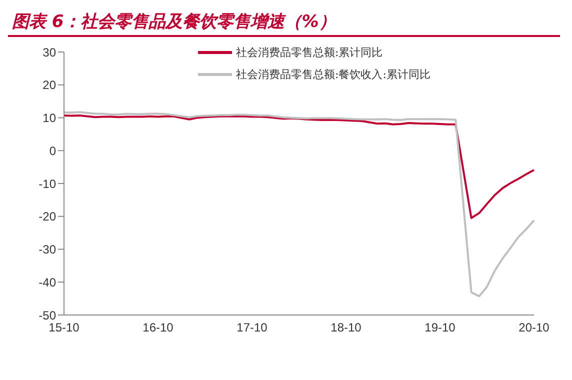 This screenshot has width=572, height=380. What do you see at coordinates (49, 85) in the screenshot?
I see `y-tick-label: 20` at bounding box center [49, 85].